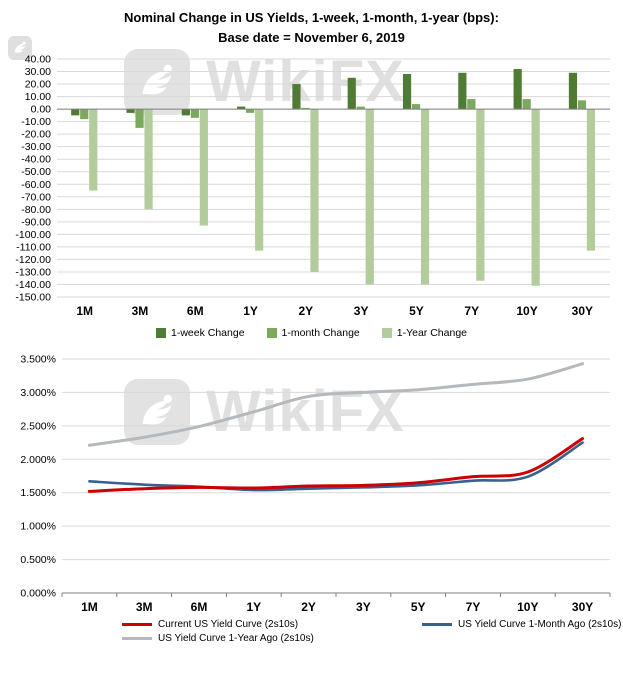 The height and width of the screenshot is (683, 623). Describe the element at coordinates (386, 333) in the screenshot. I see `legend-swatch-1year-icon` at that location.